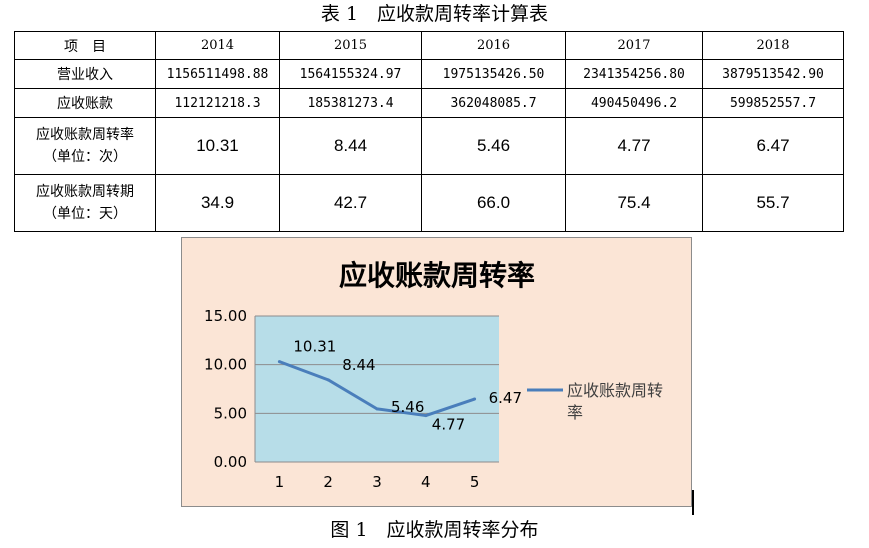 This screenshot has width=869, height=548. Describe the element at coordinates (634, 74) in the screenshot. I see `table-cell: 2341354256.80` at that location.